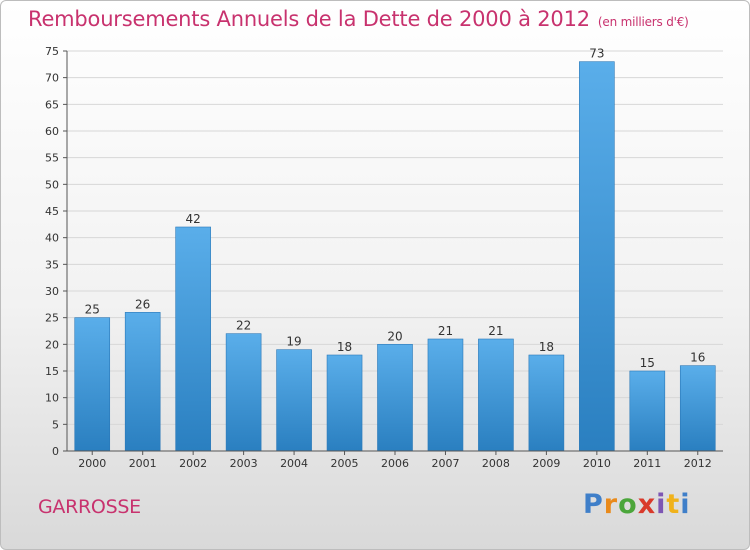 Image resolution: width=750 pixels, height=550 pixels. Describe the element at coordinates (52, 291) in the screenshot. I see `y-tick-label: 30` at that location.